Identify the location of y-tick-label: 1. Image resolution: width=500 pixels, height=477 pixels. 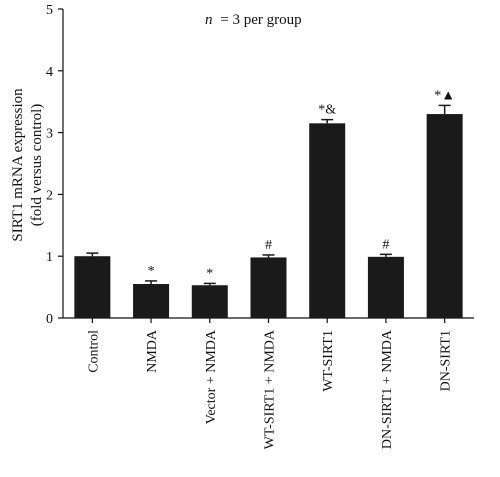
(49, 257).